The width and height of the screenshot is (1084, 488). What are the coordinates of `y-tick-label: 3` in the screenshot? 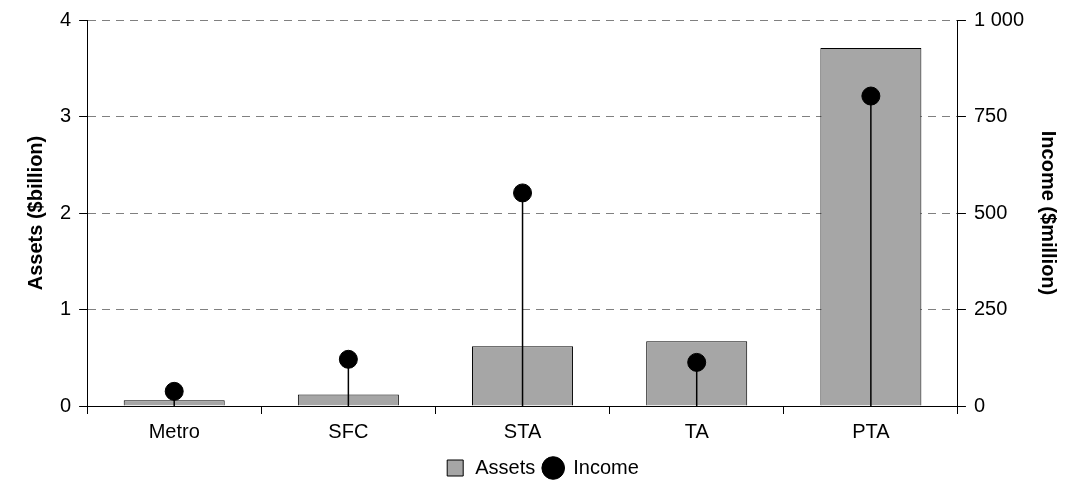 It's located at (66, 115).